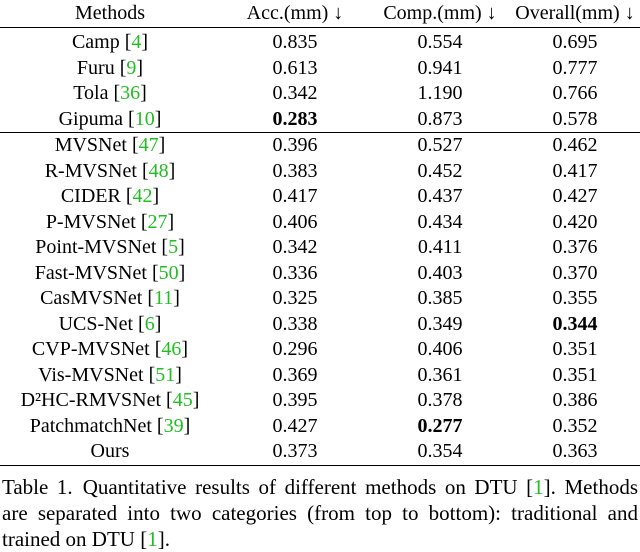 The width and height of the screenshot is (640, 552). Describe the element at coordinates (295, 12) in the screenshot. I see `column-header: Acc.(mm) ↓` at that location.